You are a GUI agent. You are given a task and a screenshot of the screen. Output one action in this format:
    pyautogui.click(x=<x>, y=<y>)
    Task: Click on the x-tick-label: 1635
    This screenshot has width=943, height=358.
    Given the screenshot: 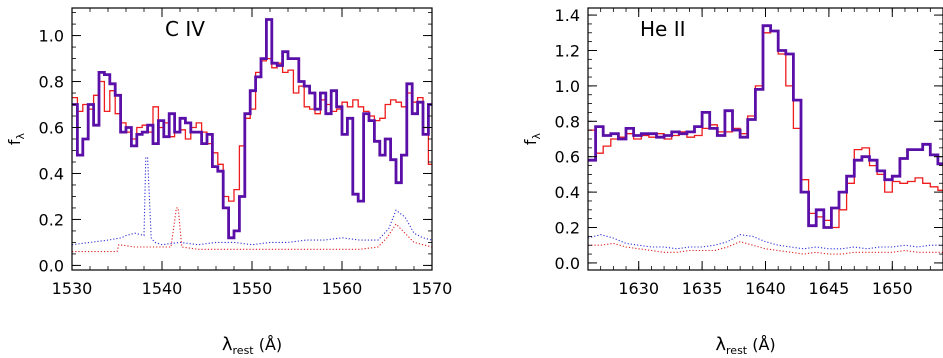 What is the action you would take?
    pyautogui.click(x=702, y=288)
    